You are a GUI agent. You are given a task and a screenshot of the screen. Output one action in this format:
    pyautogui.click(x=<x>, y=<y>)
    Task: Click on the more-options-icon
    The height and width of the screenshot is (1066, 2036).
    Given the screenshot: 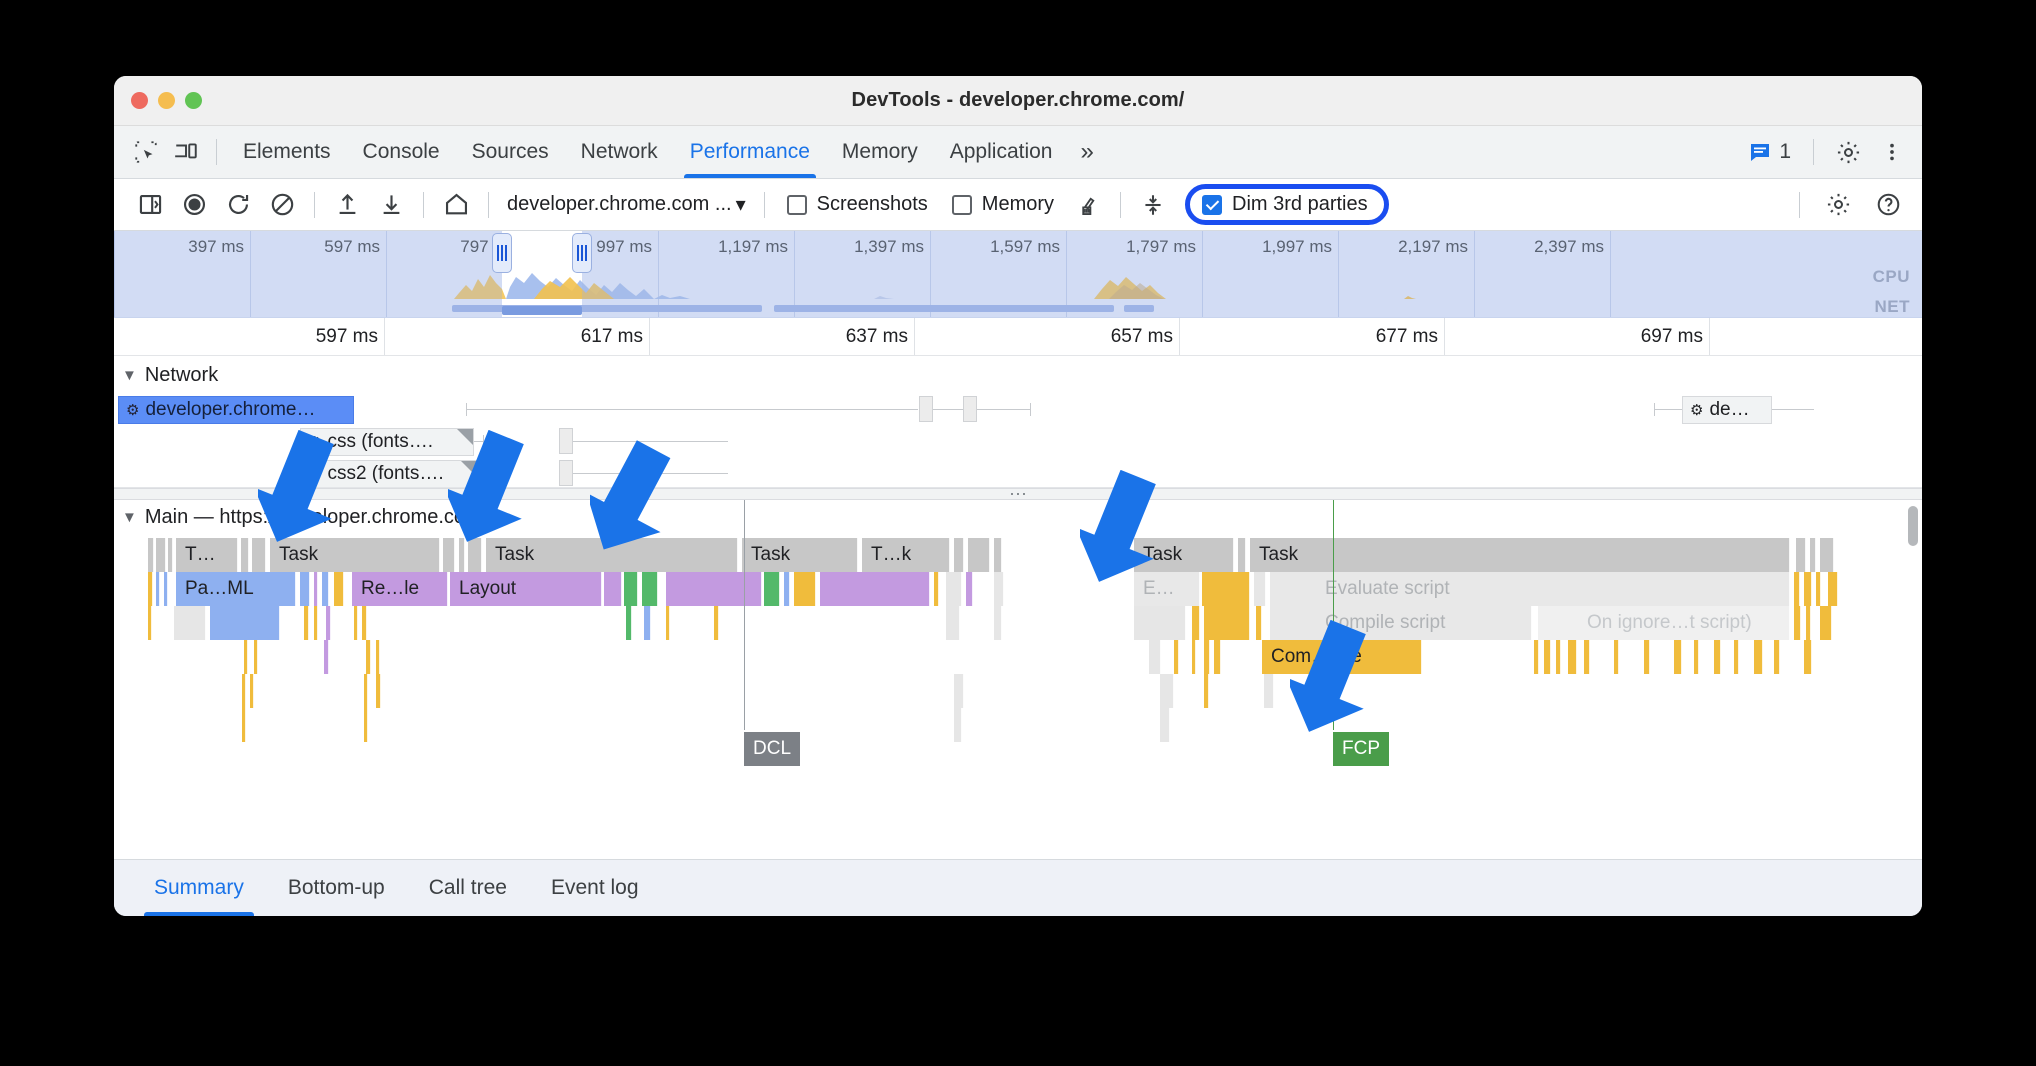 What is the action you would take?
    pyautogui.click(x=1892, y=152)
    